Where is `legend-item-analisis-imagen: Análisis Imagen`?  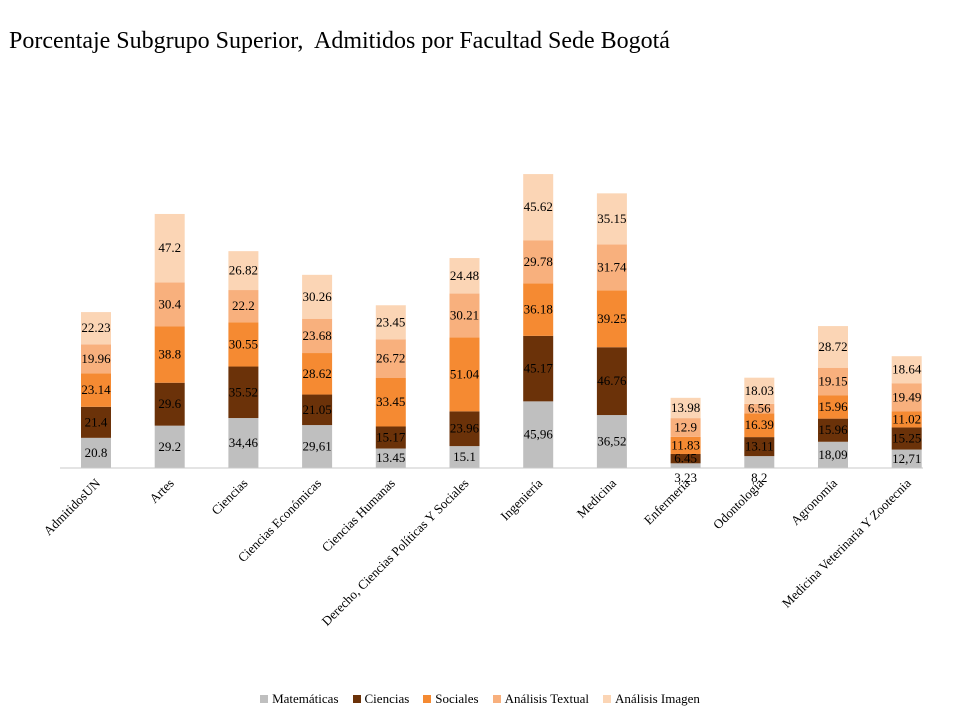 legend-item-analisis-imagen: Análisis Imagen is located at coordinates (651, 699).